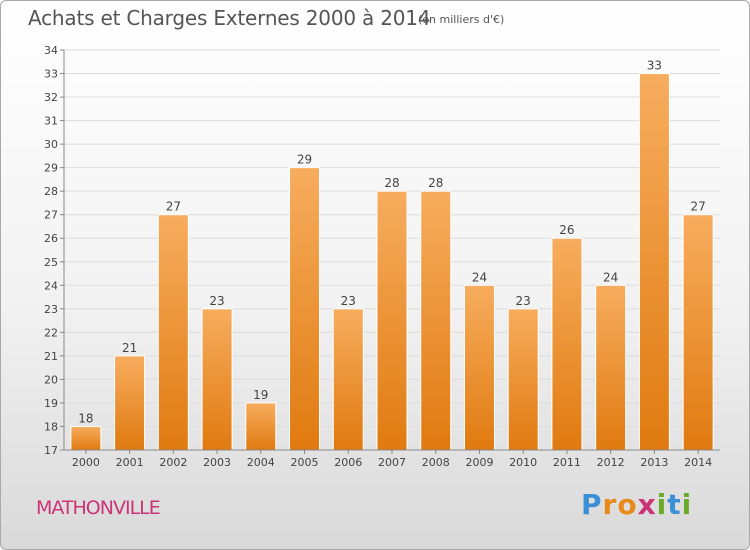 This screenshot has height=550, width=750. Describe the element at coordinates (566, 230) in the screenshot. I see `bar-value-label: 26` at that location.